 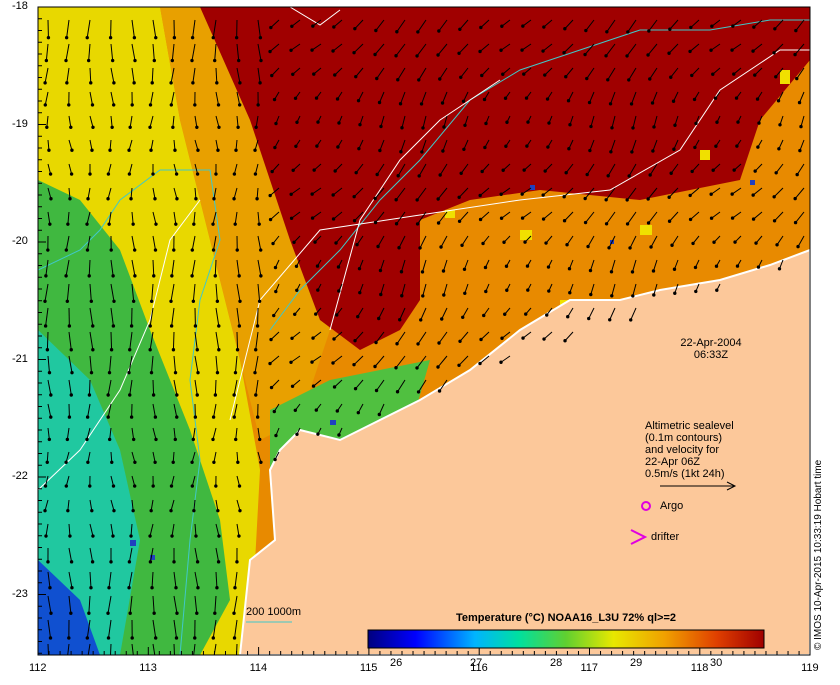 I want to click on x-tick-label: 113, so click(x=148, y=668).